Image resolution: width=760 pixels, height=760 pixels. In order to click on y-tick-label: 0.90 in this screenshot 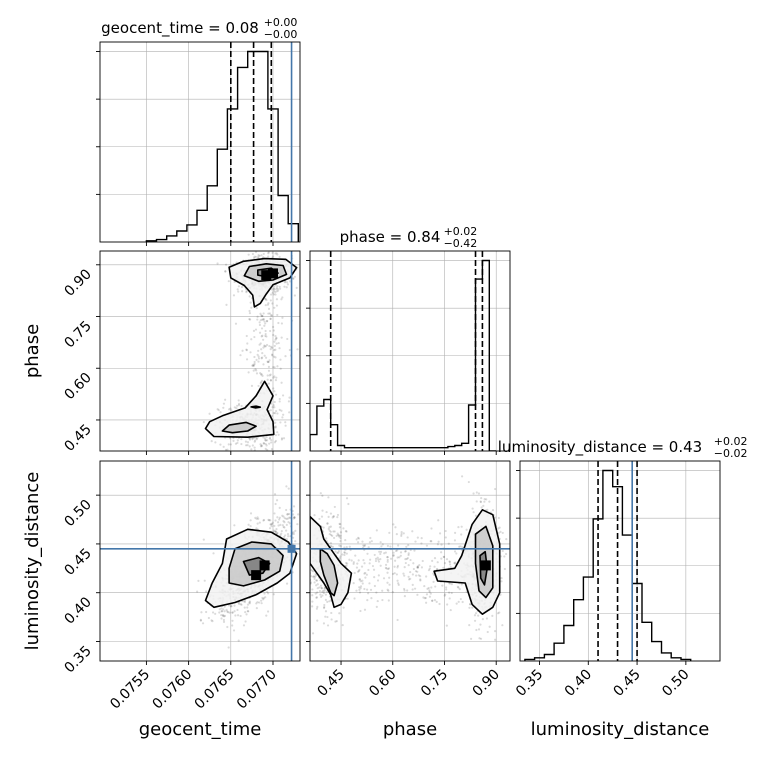, I will do `click(77, 282)`.